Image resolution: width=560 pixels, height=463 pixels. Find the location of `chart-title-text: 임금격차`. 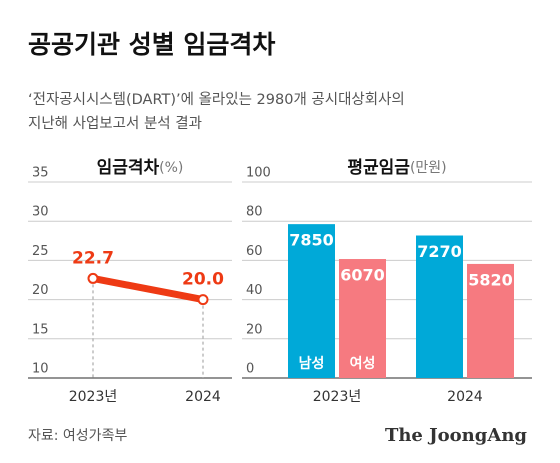

chart-title-text: 임금격차 is located at coordinates (128, 167).